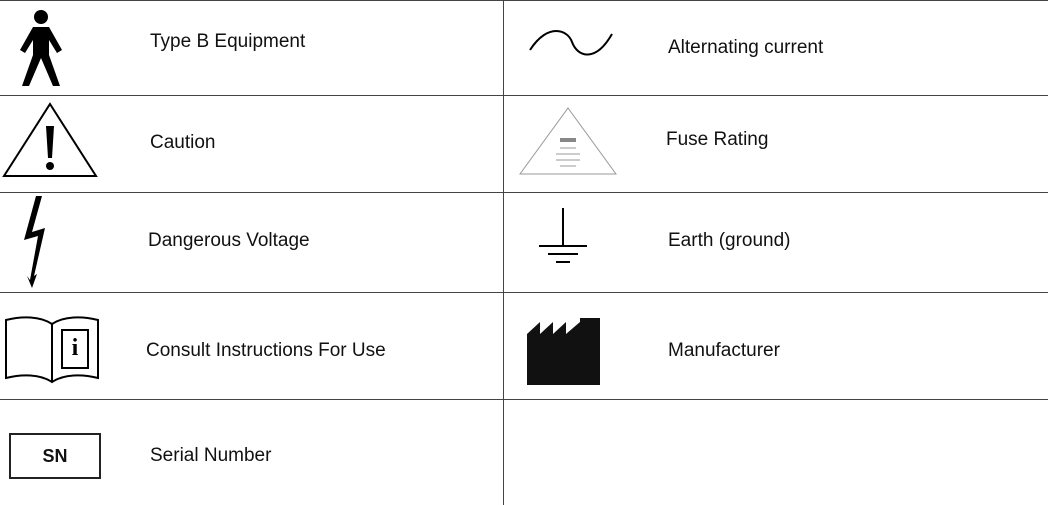 The image size is (1048, 505). What do you see at coordinates (34, 242) in the screenshot?
I see `voltage-icon` at bounding box center [34, 242].